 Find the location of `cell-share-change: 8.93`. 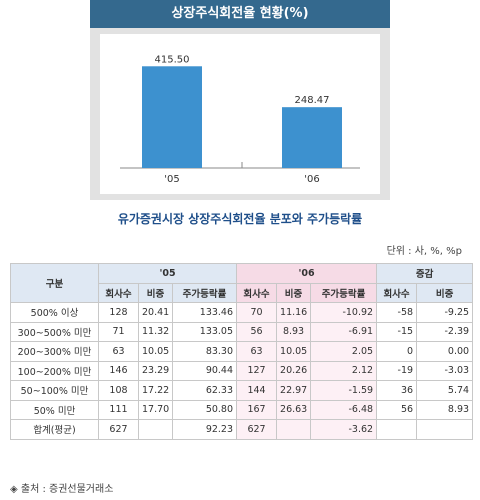

cell-share-change: 8.93 is located at coordinates (445, 409).